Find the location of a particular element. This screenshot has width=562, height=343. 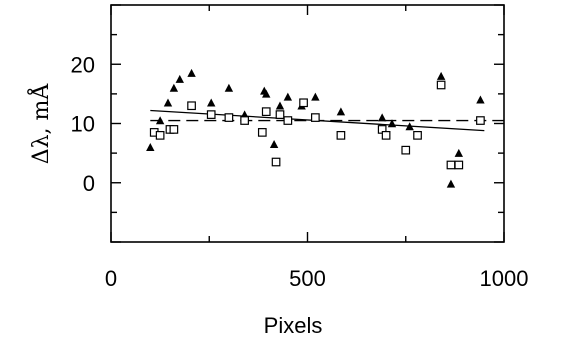

x-tick-label: 0 is located at coordinates (111, 278).